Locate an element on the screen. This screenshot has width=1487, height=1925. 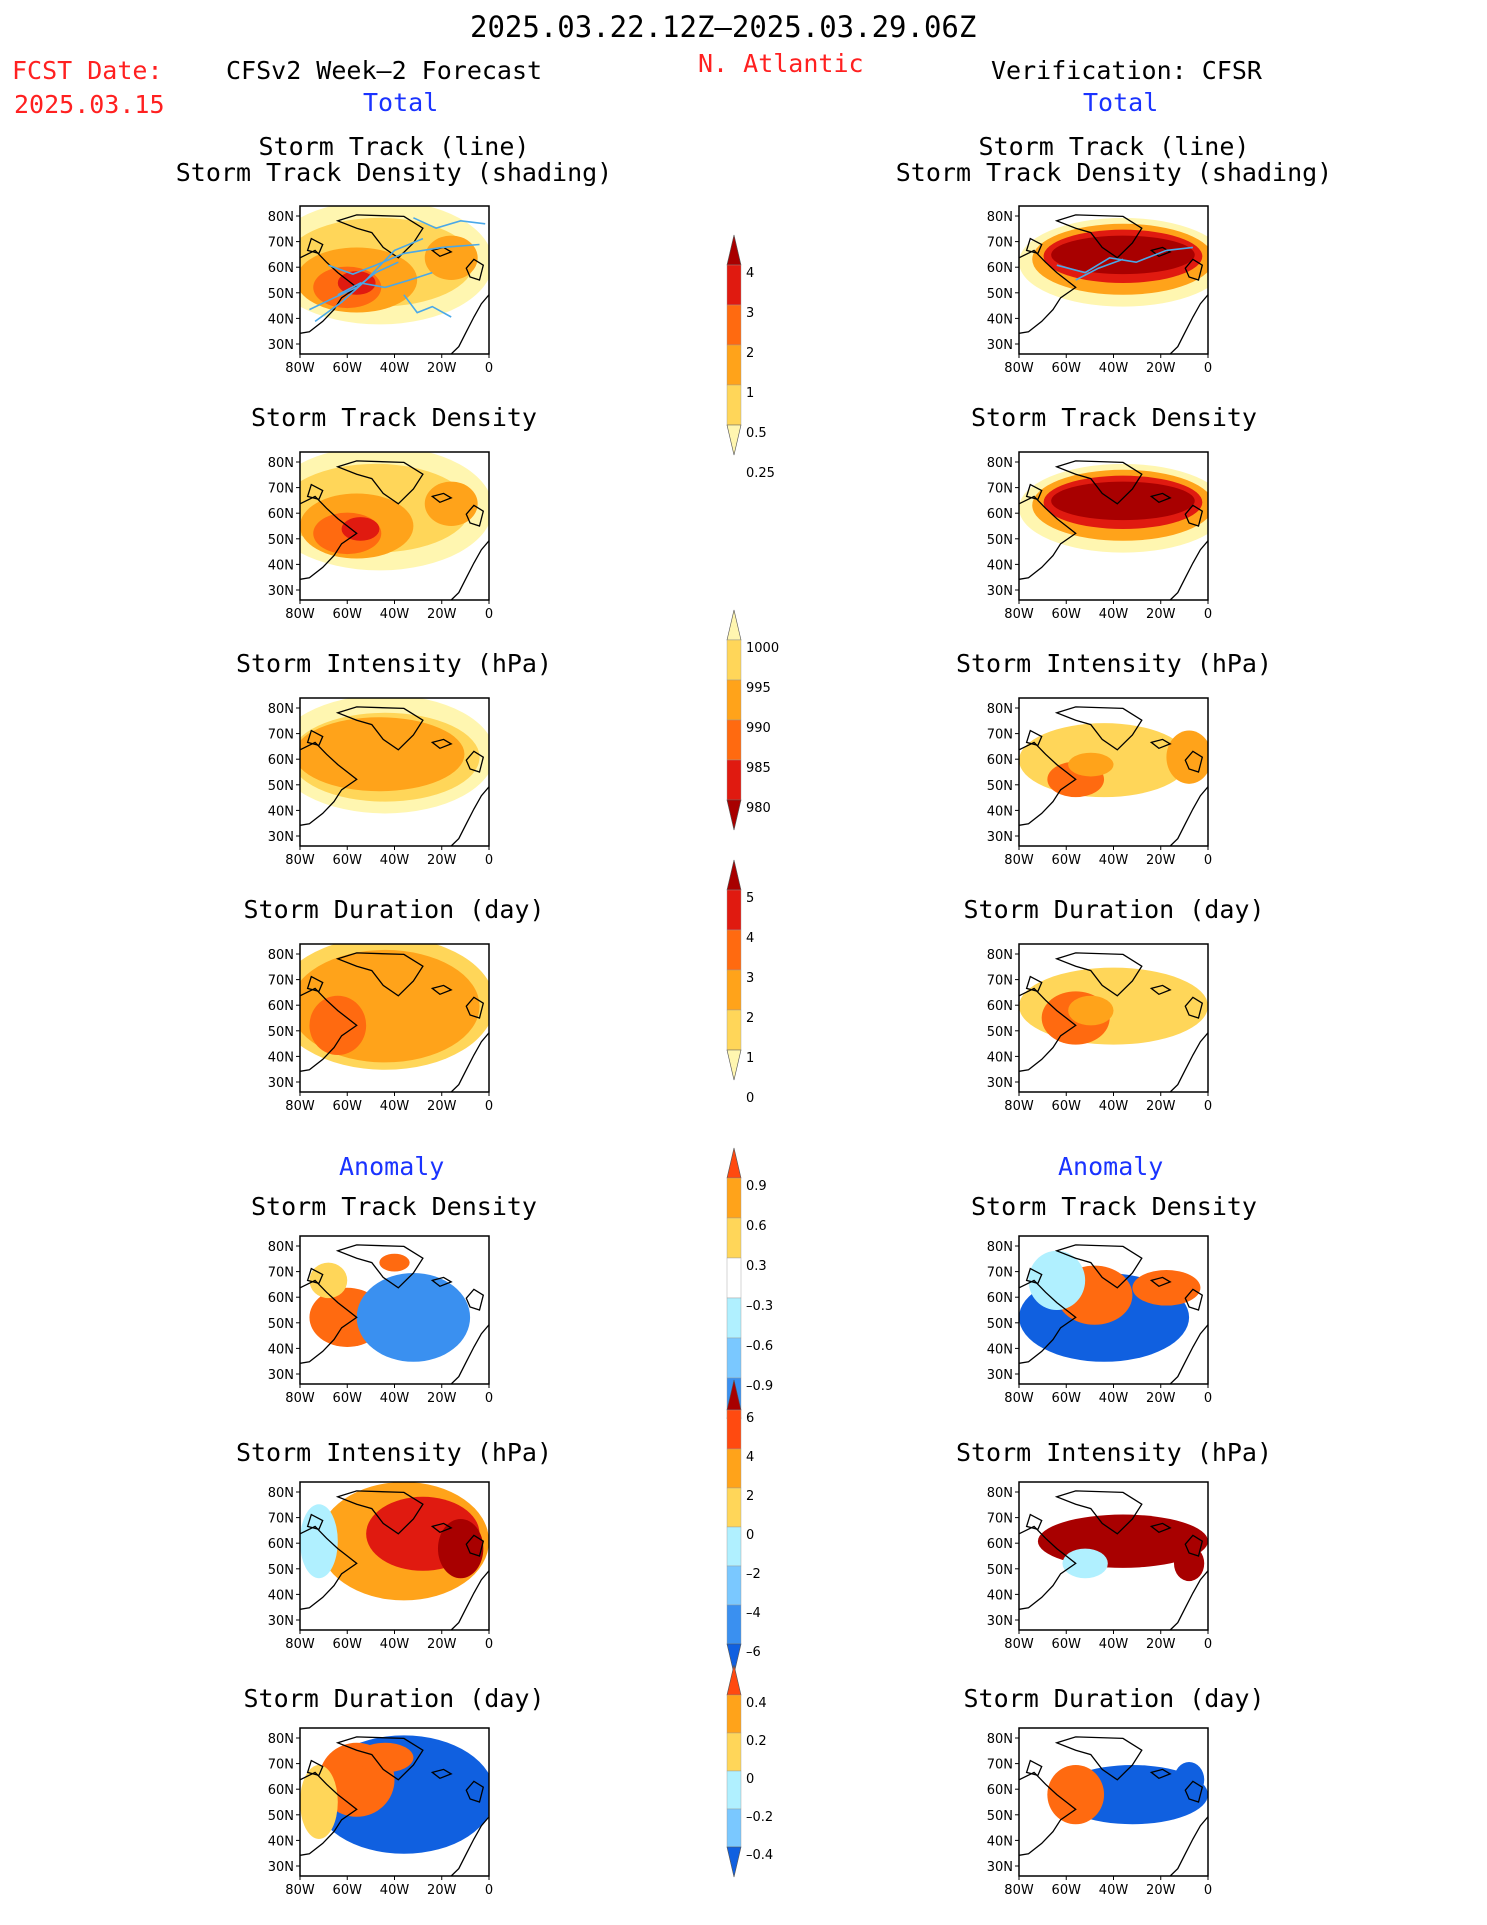
x-tick-label: 20W is located at coordinates (442, 1106).